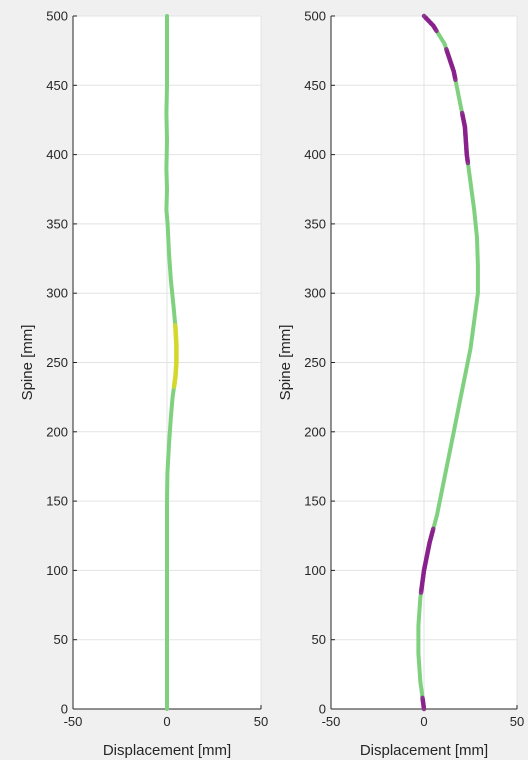 This screenshot has height=760, width=528. I want to click on series-line, so click(171, 362).